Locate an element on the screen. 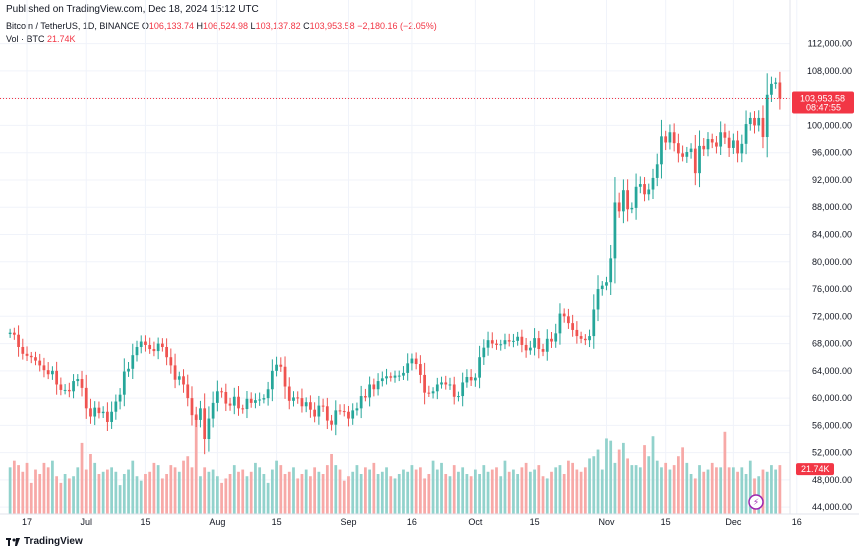  x-tick-label: Nov is located at coordinates (606, 522).